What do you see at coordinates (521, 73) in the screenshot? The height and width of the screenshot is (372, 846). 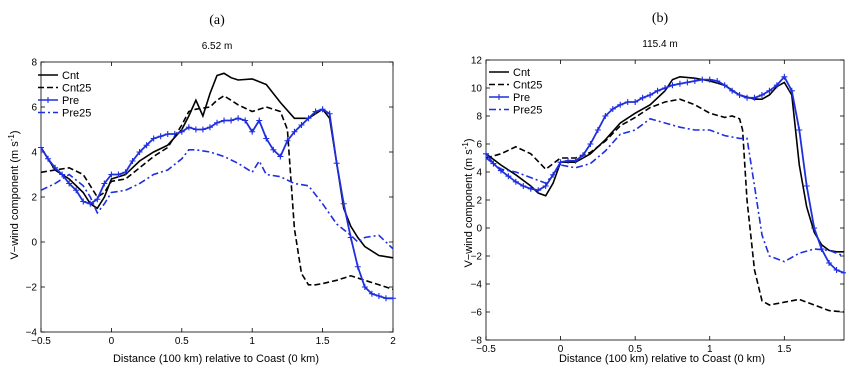 I see `legend-label-cnt: Cnt` at bounding box center [521, 73].